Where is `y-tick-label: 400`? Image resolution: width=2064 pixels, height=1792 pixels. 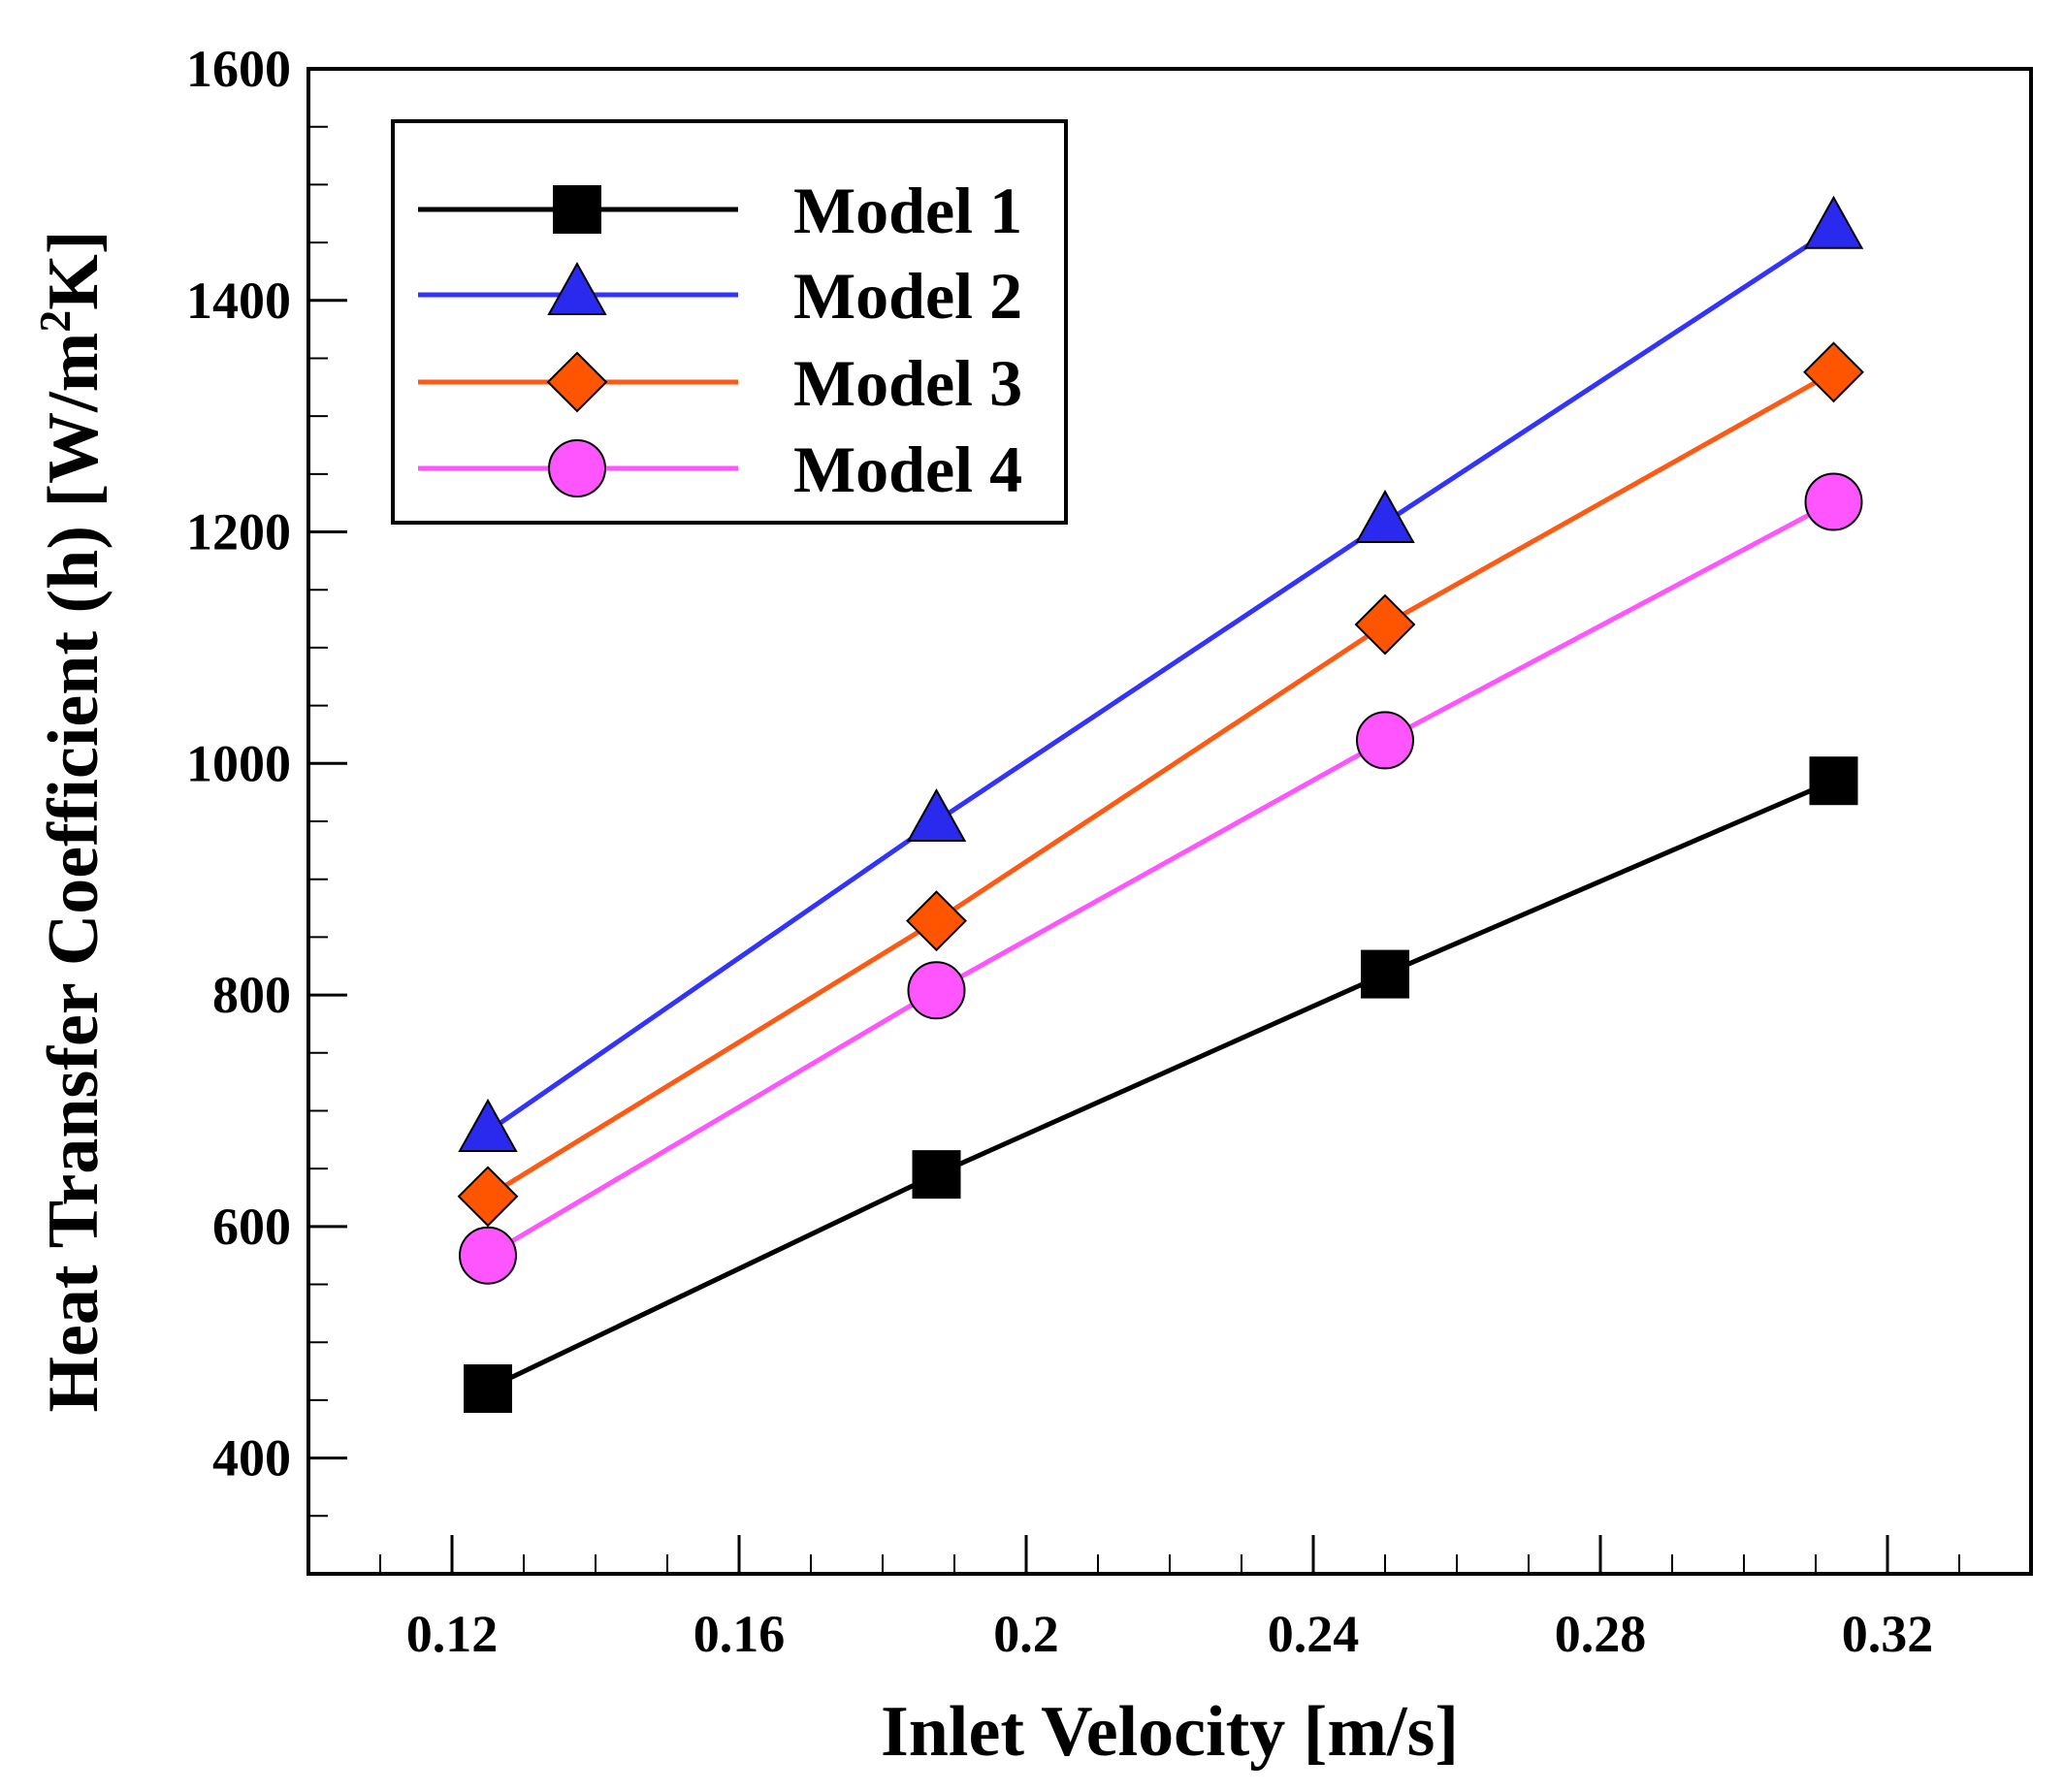 y-tick-label: 400 is located at coordinates (251, 1458).